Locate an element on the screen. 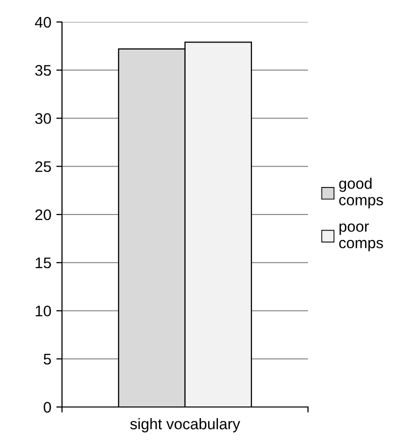 The width and height of the screenshot is (409, 448). y-tick-label: 20 is located at coordinates (43, 214).